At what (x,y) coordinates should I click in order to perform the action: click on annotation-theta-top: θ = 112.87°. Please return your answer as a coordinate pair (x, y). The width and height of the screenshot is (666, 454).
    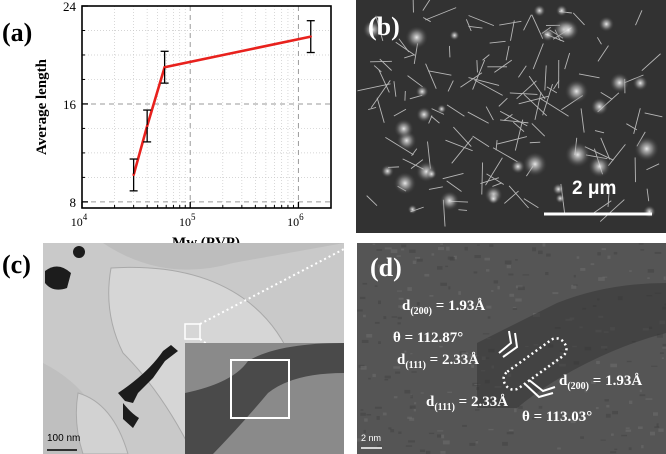
    Looking at the image, I should click on (428, 338).